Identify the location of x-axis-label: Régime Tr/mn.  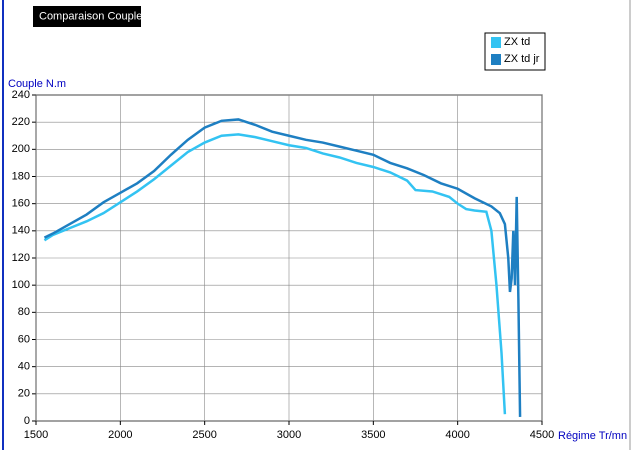
(592, 436).